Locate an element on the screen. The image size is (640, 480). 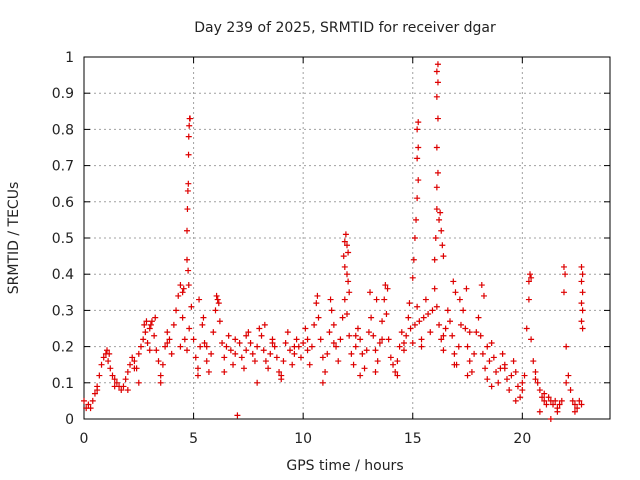
y-tick-label: 0.8 is located at coordinates (63, 130).